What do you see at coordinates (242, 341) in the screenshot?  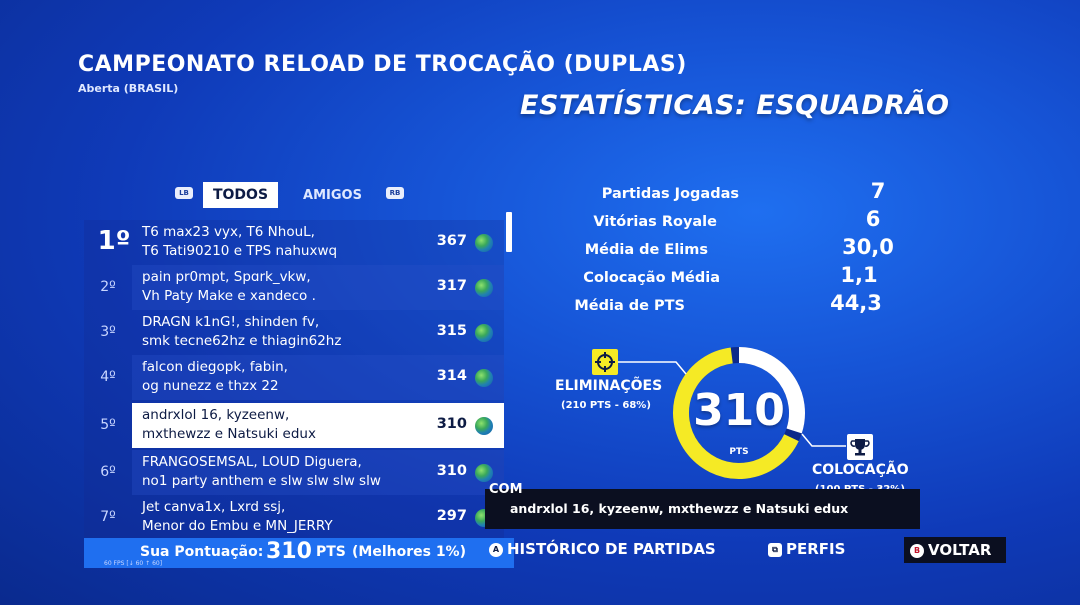 I see `team-names-line2: smk tecne62hz e thiagin62hz` at bounding box center [242, 341].